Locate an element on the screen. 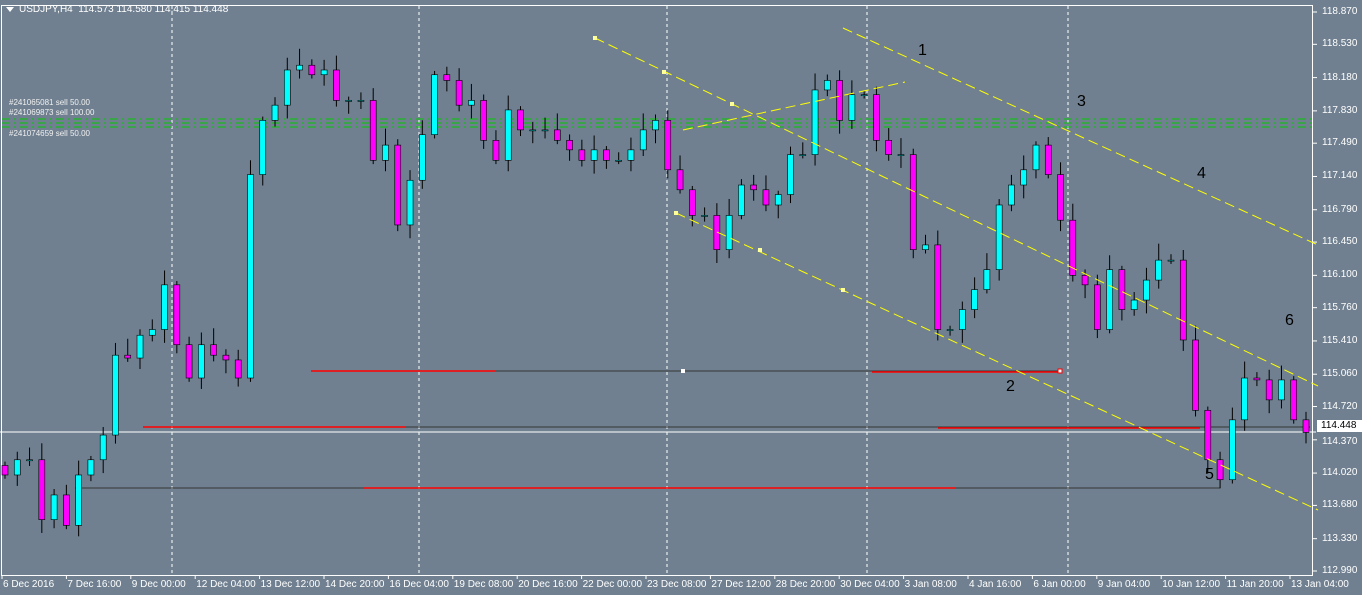  time-tick-label: 6 Dec 2016 is located at coordinates (29, 584).